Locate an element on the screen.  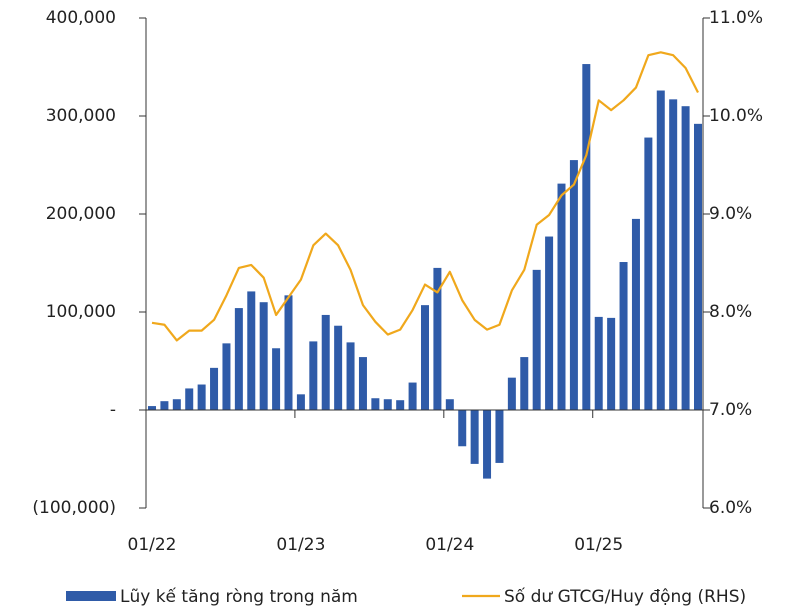
legend-label: Số dư GTCG/Huy động (RHS) is located at coordinates (625, 596).